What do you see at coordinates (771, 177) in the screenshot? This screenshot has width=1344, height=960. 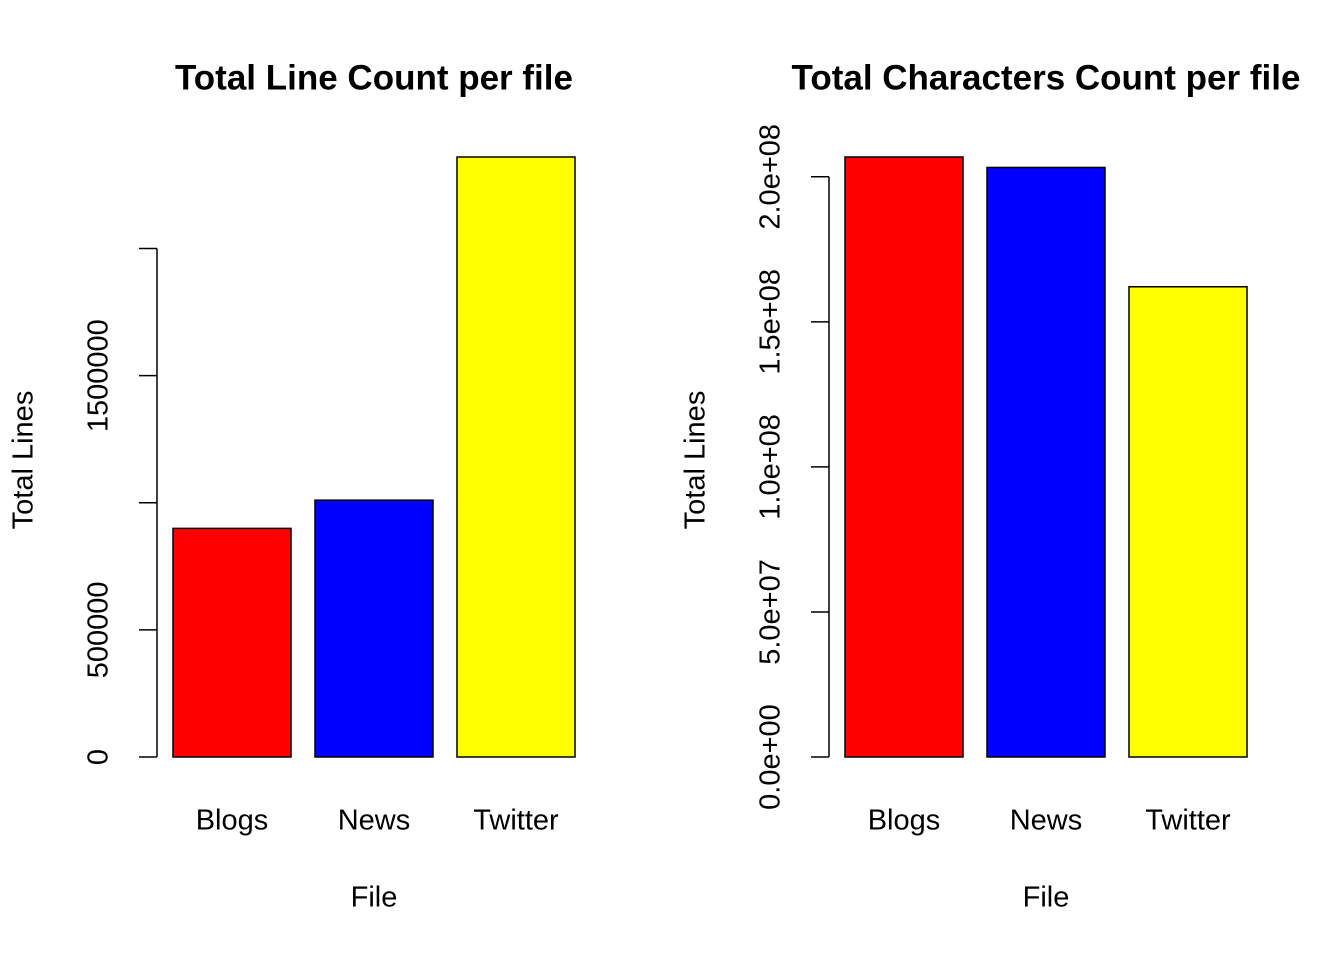 I see `y-tick-label: 2.0e+08` at bounding box center [771, 177].